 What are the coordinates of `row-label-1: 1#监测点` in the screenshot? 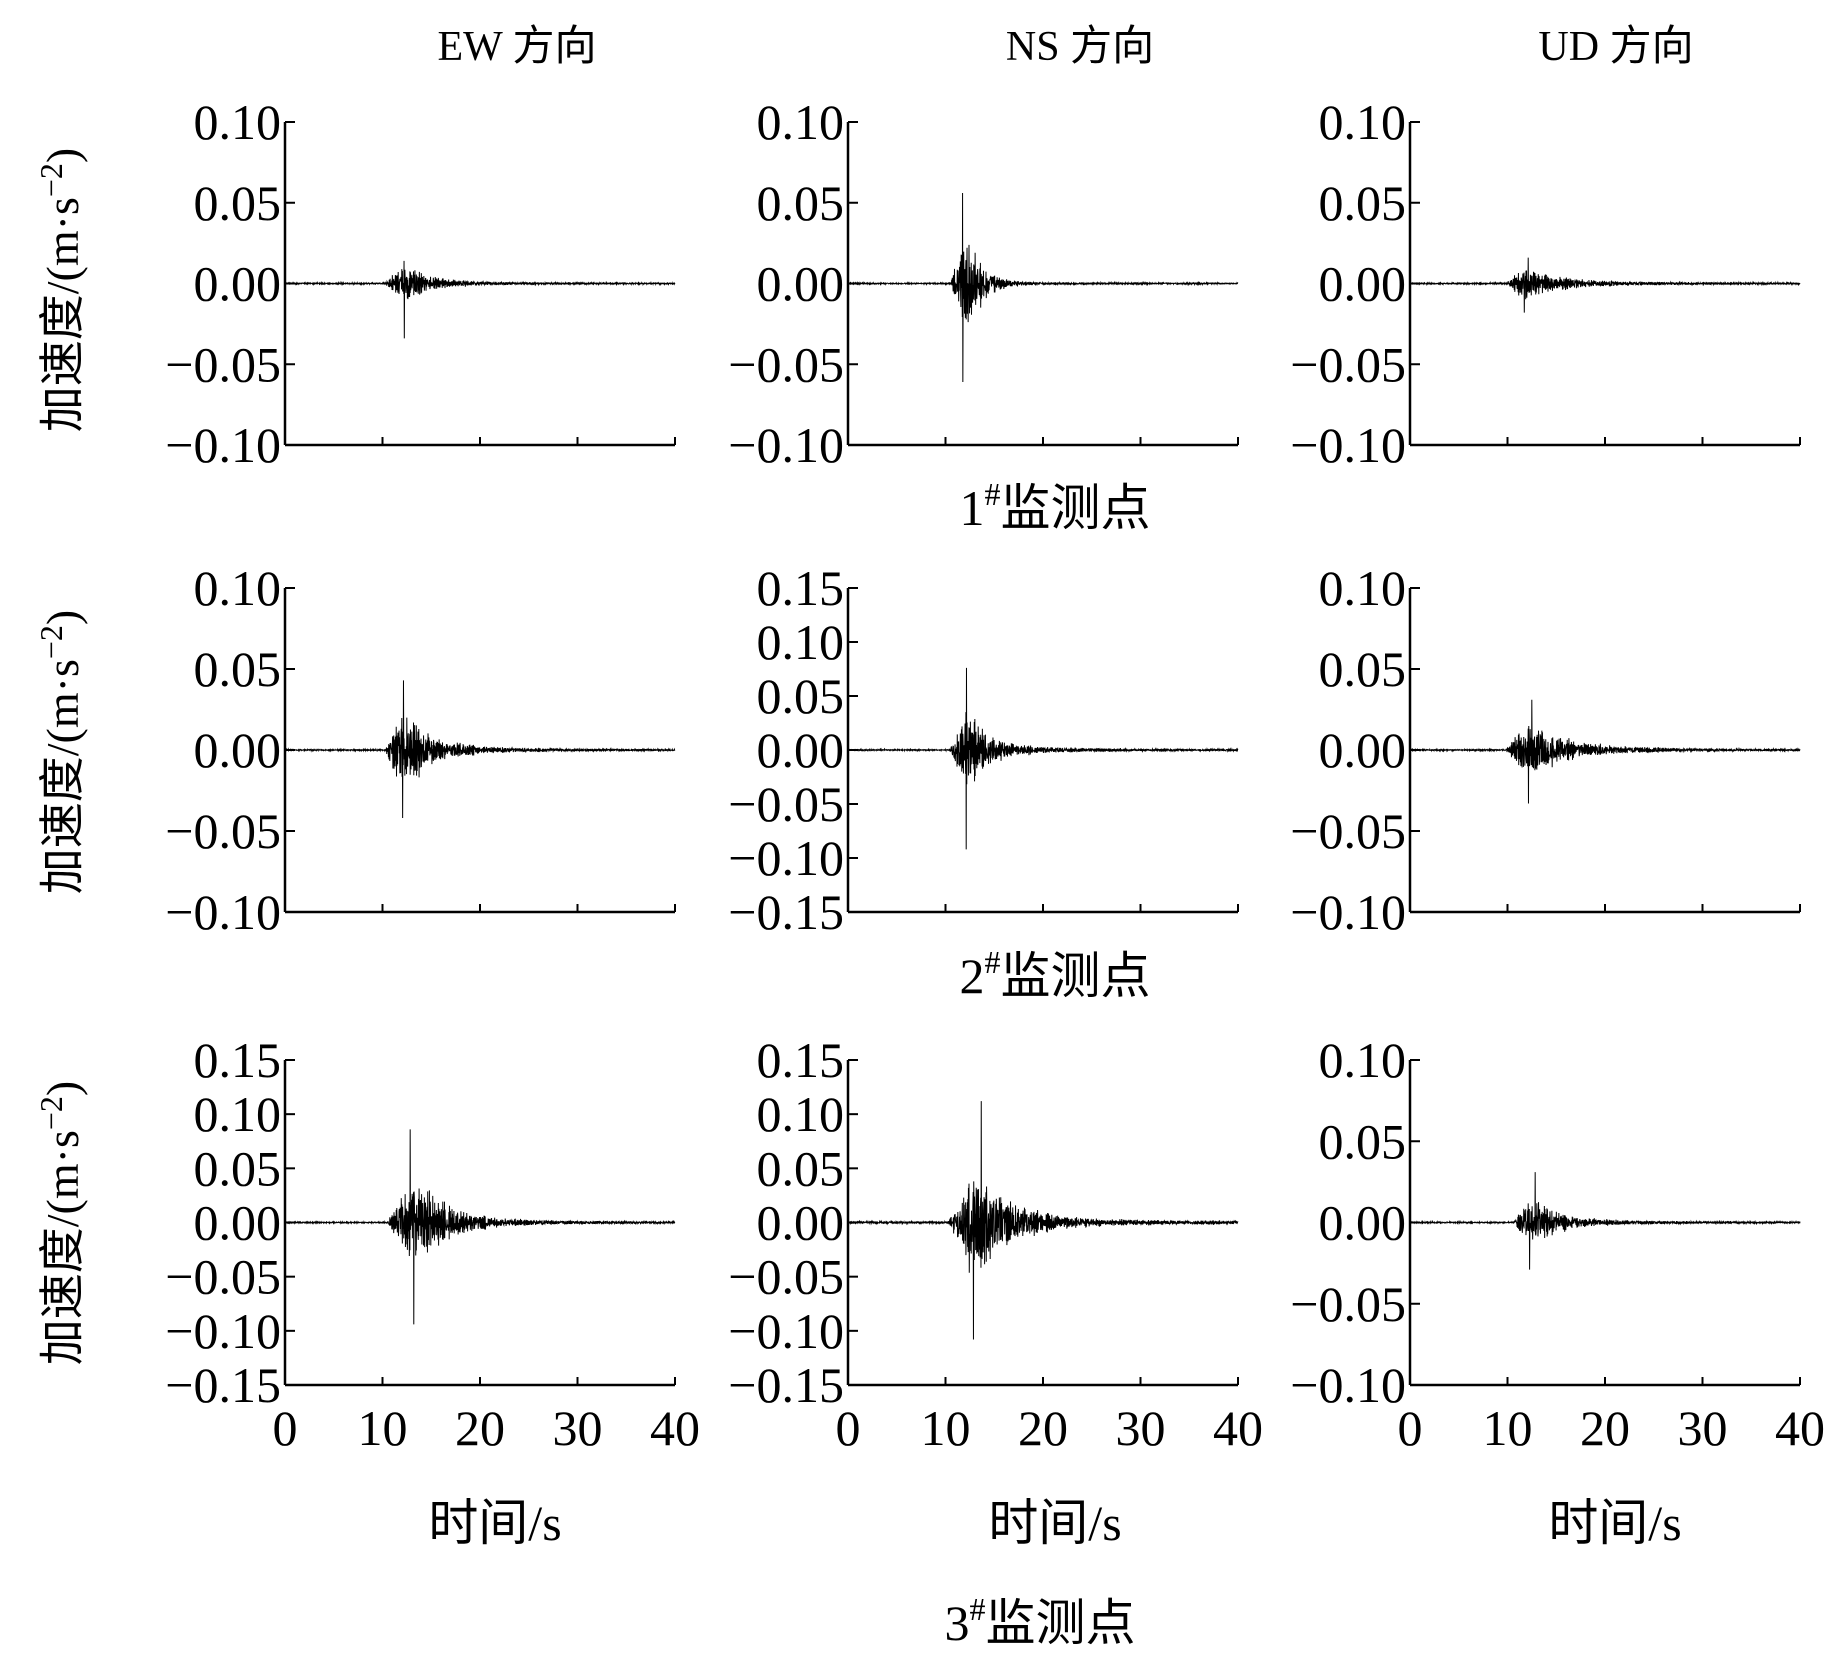 It's located at (1055, 506).